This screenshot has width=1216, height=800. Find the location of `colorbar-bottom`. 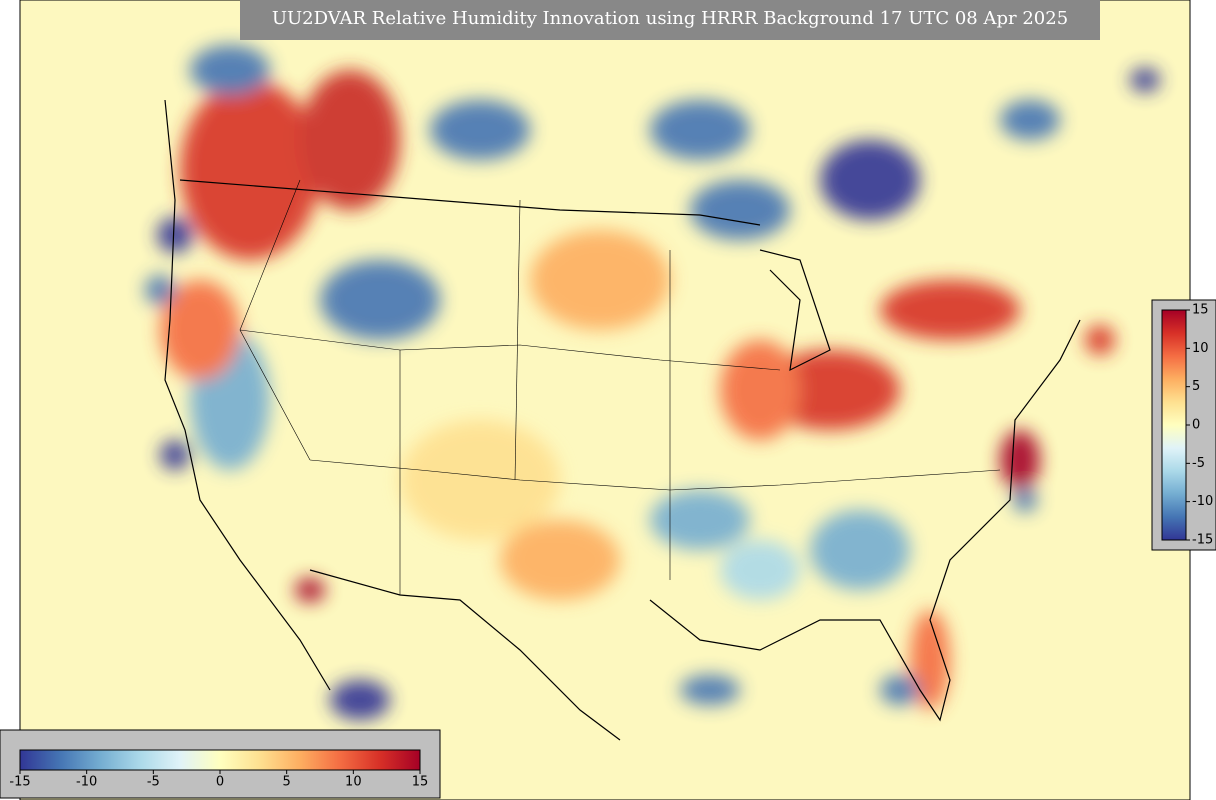

colorbar-bottom is located at coordinates (220, 764).